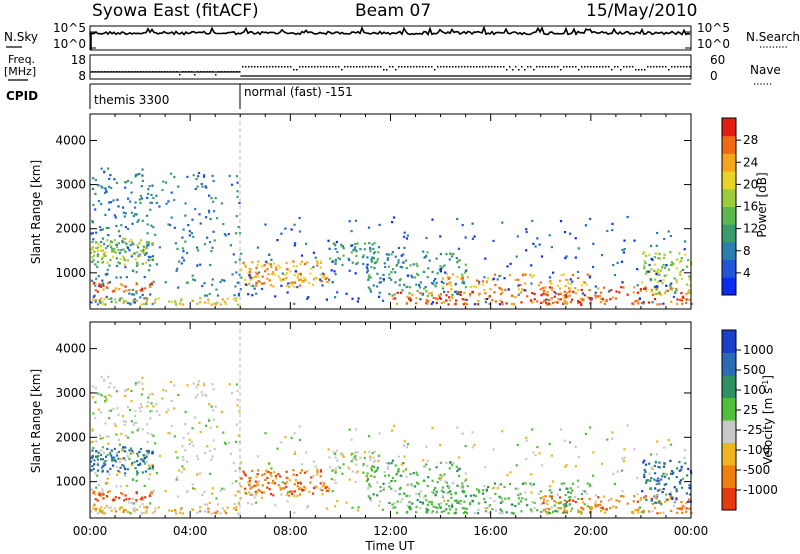 This screenshot has height=554, width=800. I want to click on x-axis-label: Time UT, so click(389, 546).